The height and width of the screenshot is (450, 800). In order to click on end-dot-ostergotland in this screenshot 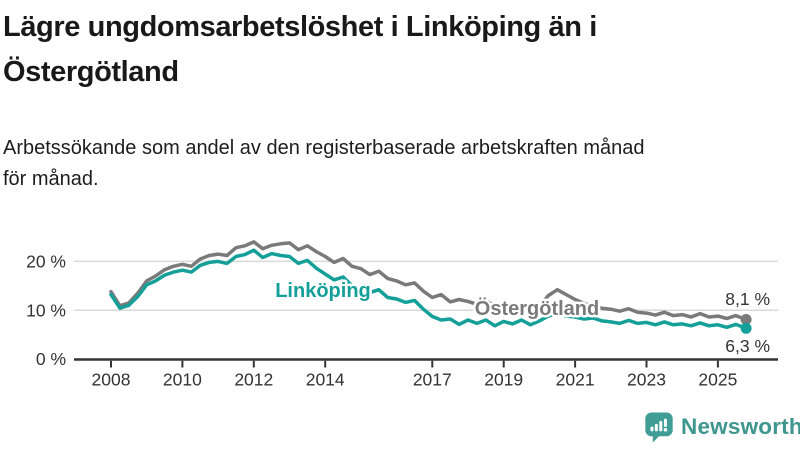, I will do `click(746, 319)`.